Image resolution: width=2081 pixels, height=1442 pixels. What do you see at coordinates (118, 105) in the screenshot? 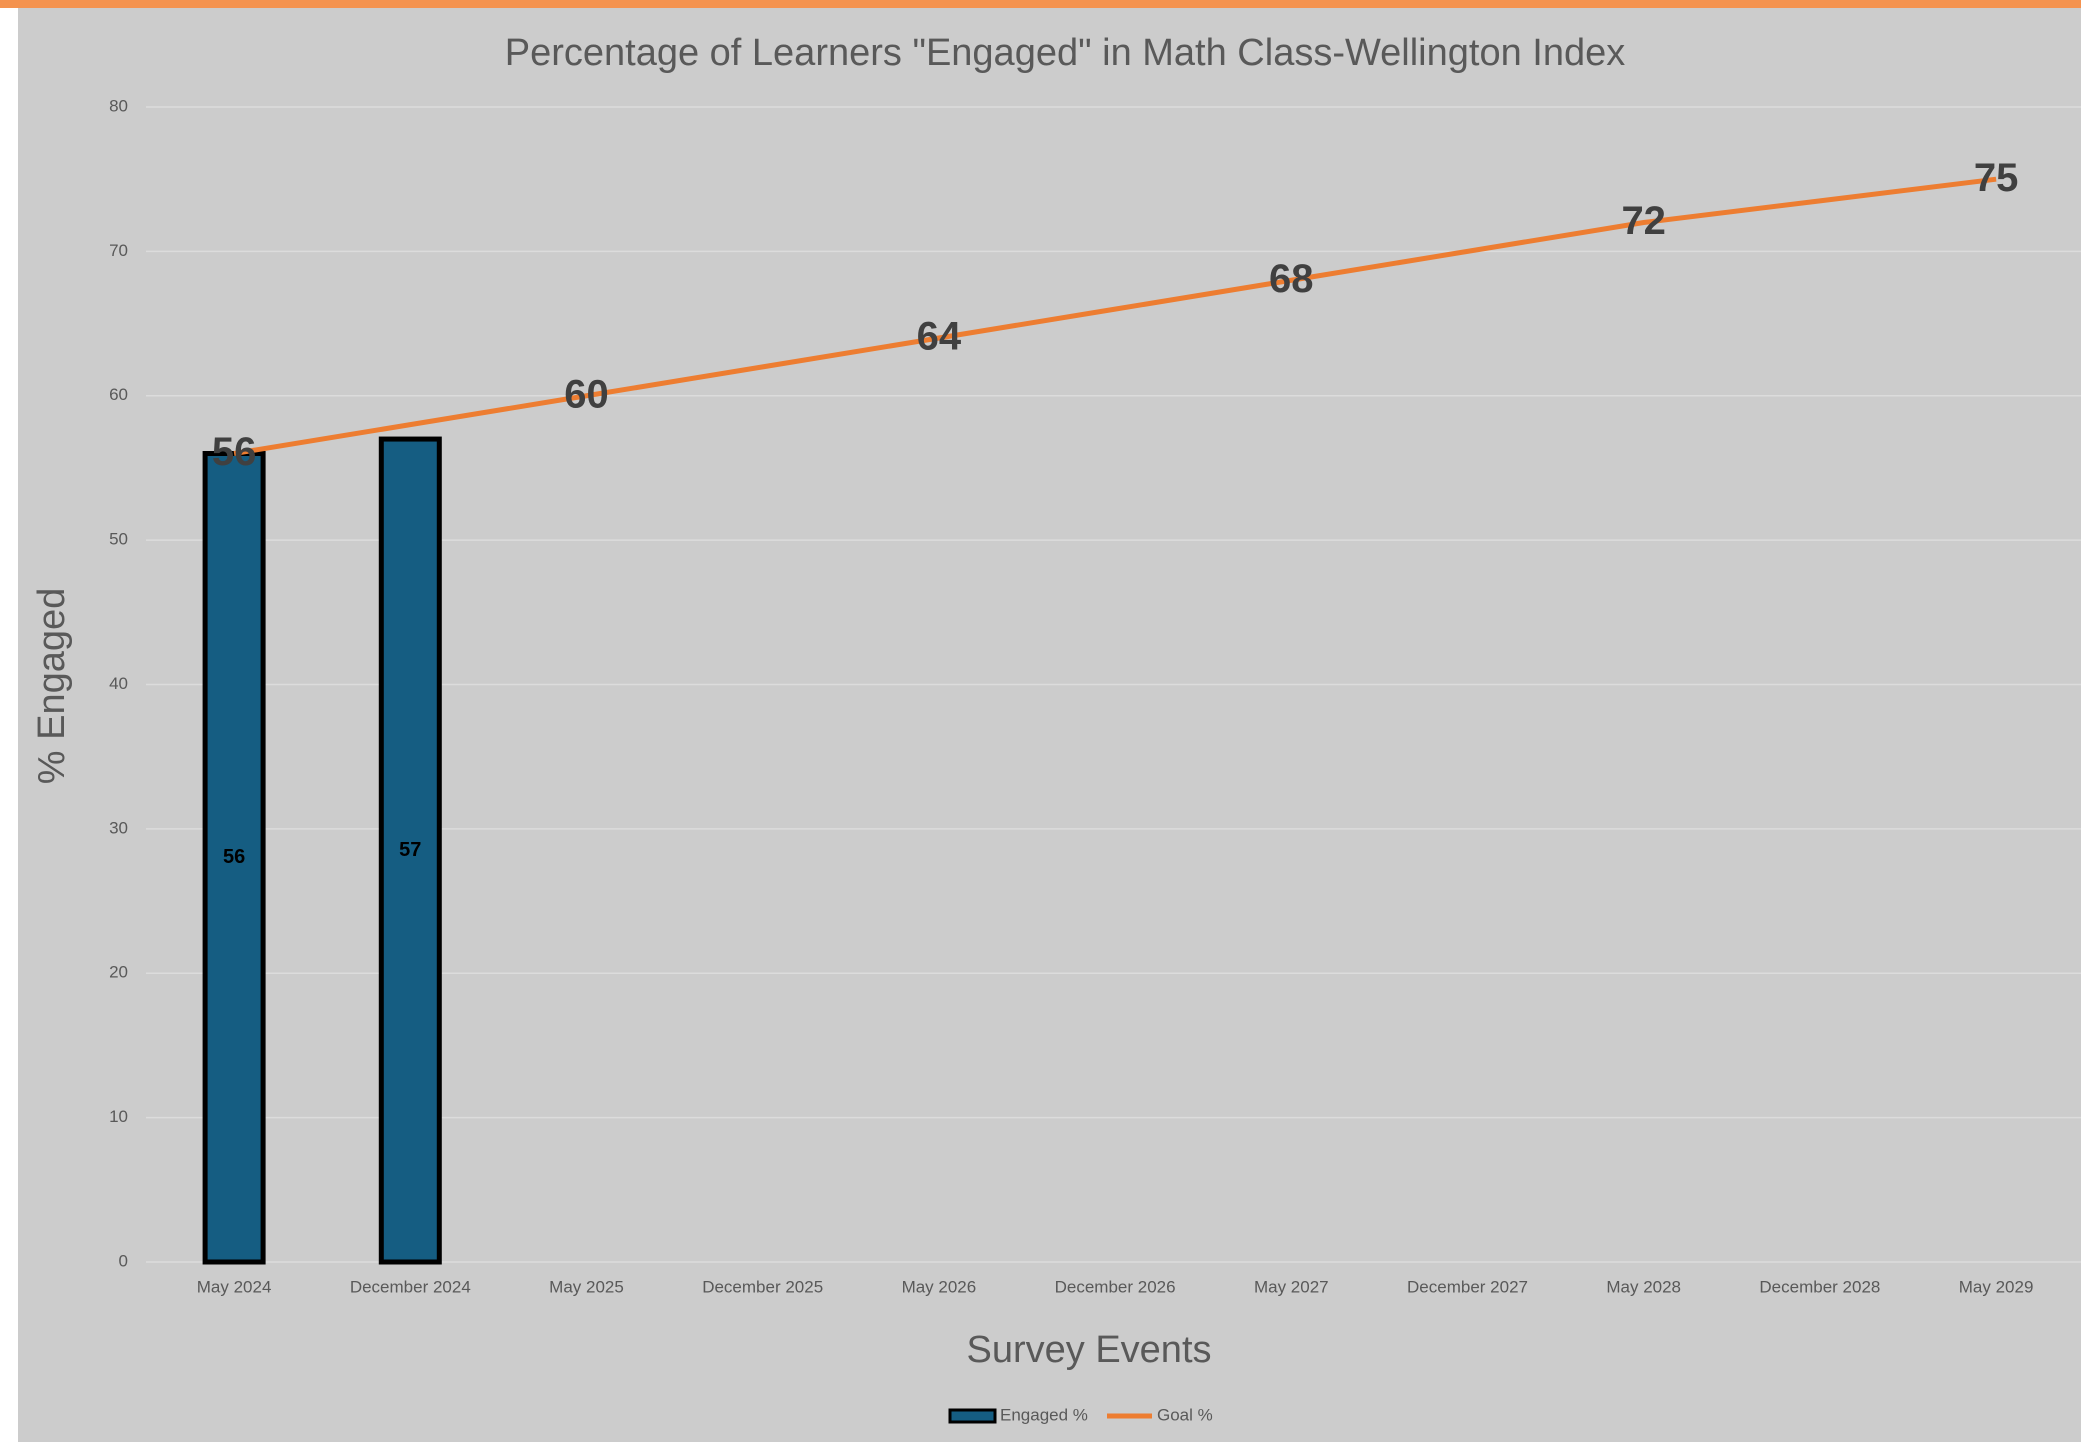
I see `y-tick-label: 80` at bounding box center [118, 105].